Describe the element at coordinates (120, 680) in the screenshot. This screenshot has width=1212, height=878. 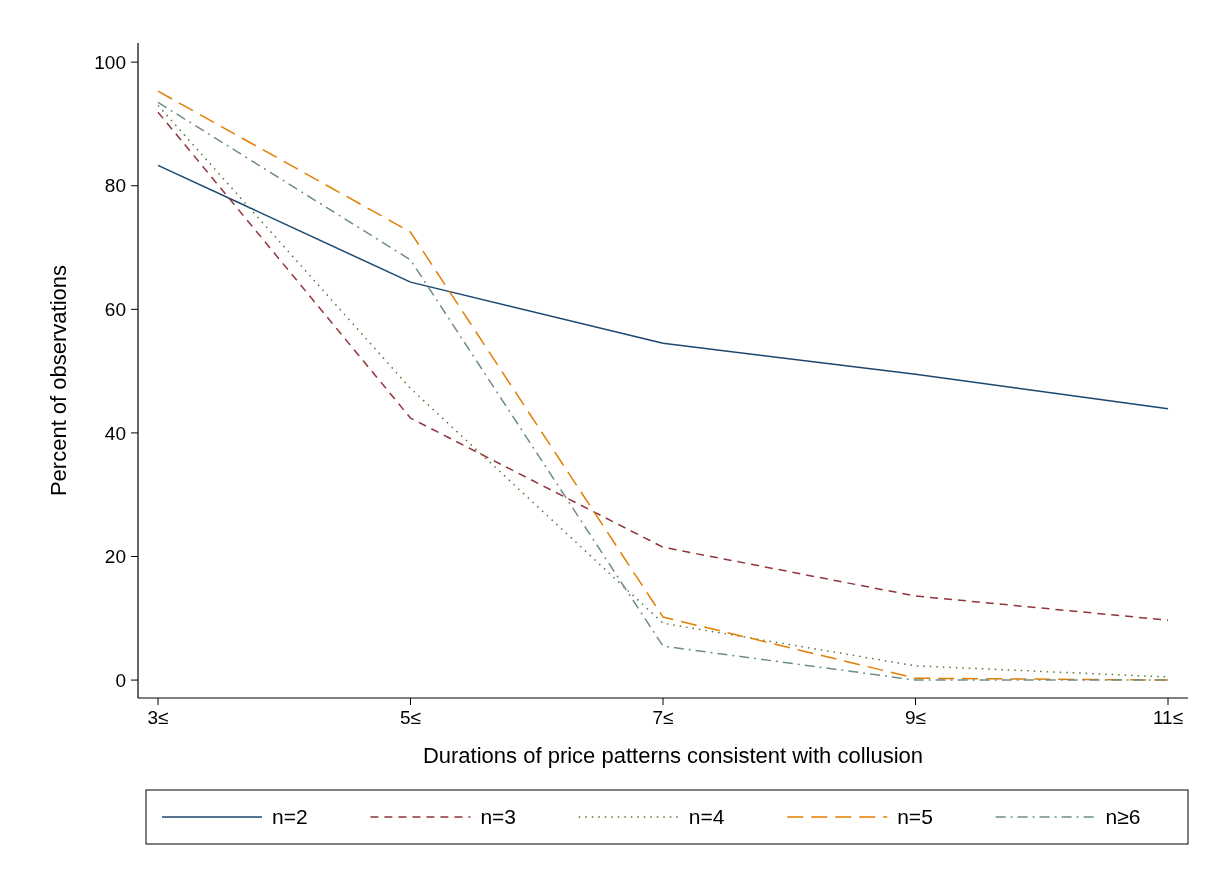
I see `y-tick-label: 0` at that location.